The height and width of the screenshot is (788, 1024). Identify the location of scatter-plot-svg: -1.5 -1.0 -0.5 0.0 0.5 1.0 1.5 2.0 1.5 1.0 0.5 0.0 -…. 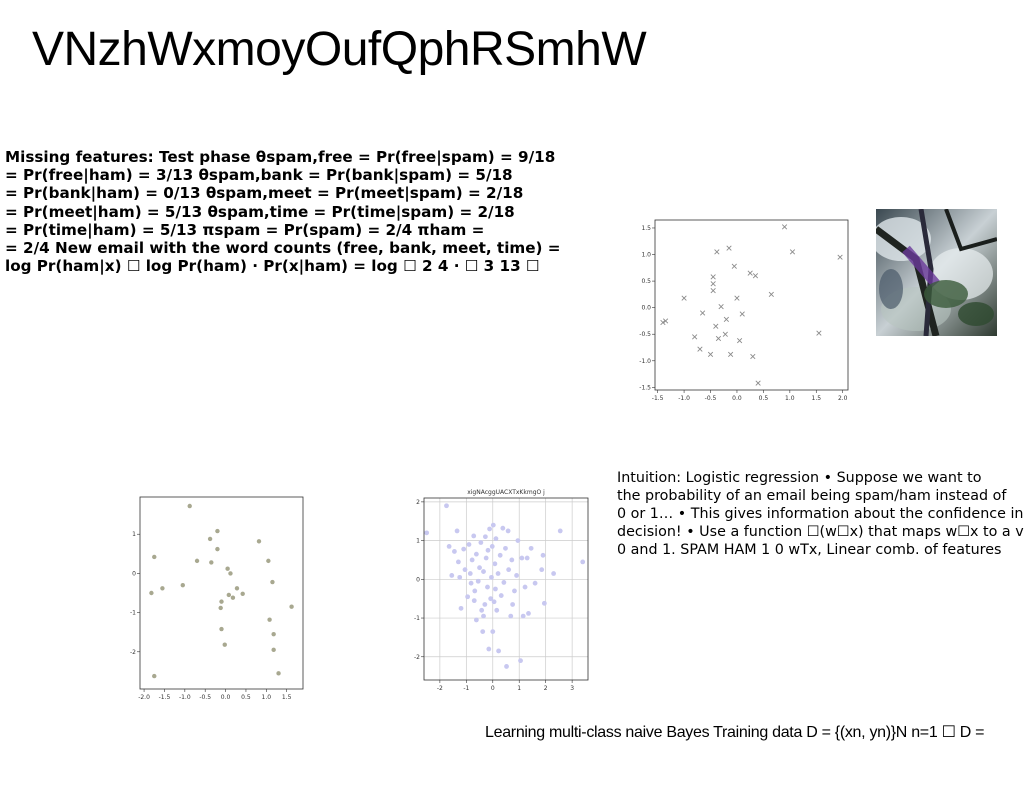
(744, 310).